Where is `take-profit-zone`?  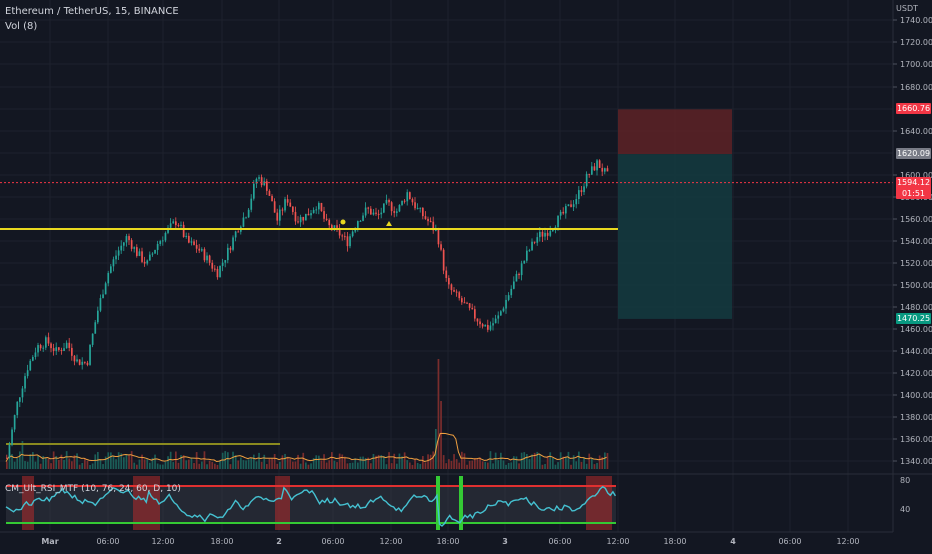 take-profit-zone is located at coordinates (675, 236).